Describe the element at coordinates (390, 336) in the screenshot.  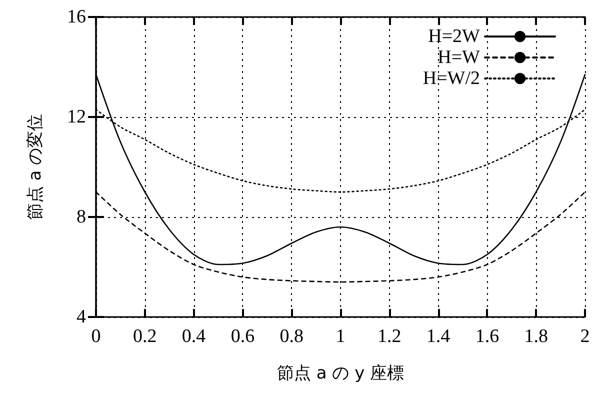
I see `x-tick-label: 1.2` at that location.